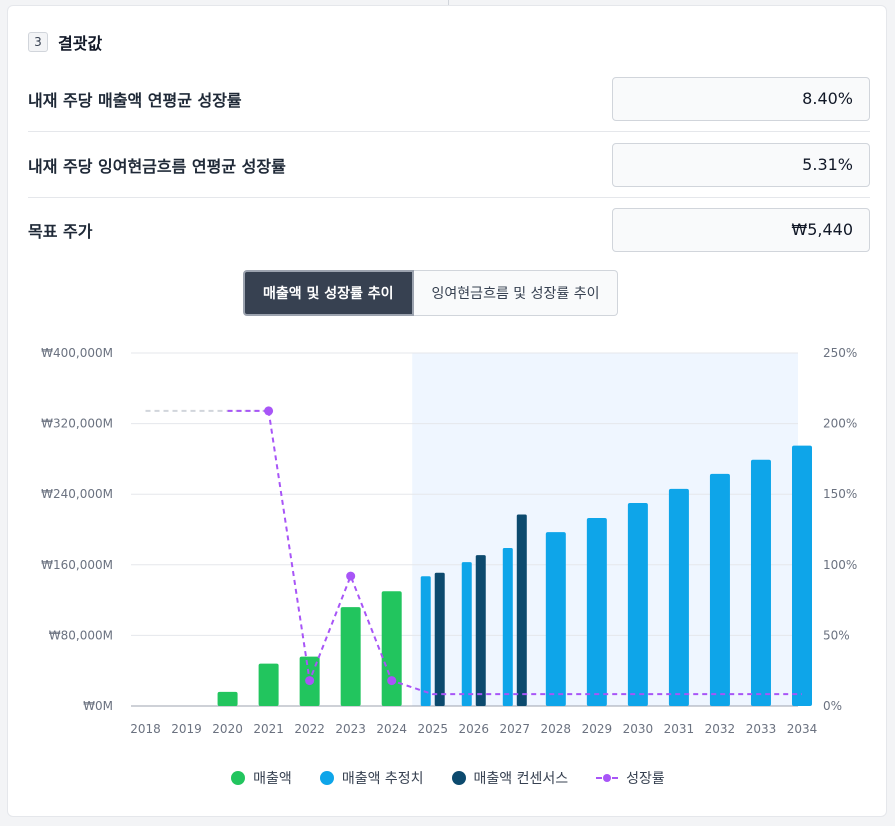 Image resolution: width=895 pixels, height=826 pixels. I want to click on x-tick-label: 2022, so click(309, 729).